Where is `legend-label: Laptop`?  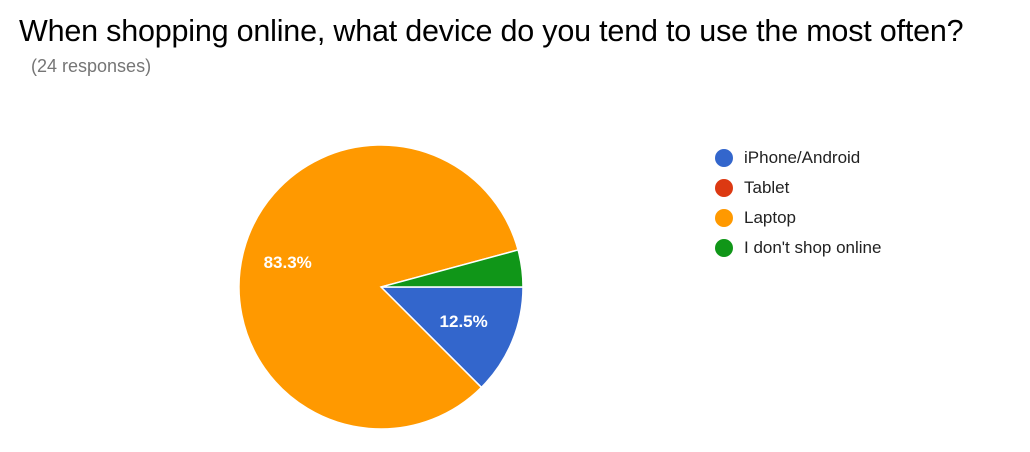
legend-label: Laptop is located at coordinates (770, 217).